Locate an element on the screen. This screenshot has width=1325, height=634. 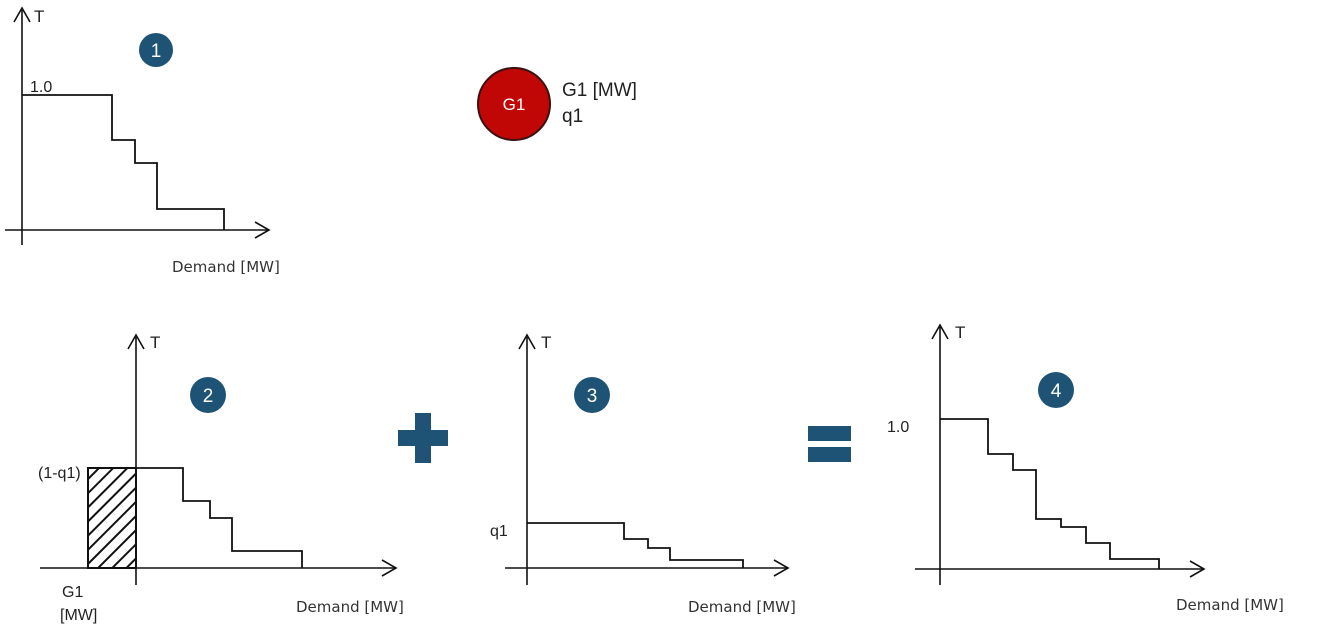
load-duration-curve is located at coordinates (123, 162).